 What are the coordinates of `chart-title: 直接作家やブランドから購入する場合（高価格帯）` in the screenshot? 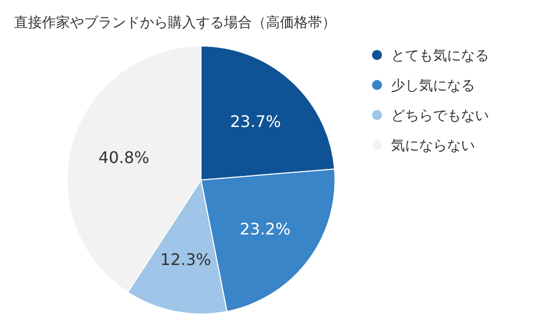 It's located at (175, 23).